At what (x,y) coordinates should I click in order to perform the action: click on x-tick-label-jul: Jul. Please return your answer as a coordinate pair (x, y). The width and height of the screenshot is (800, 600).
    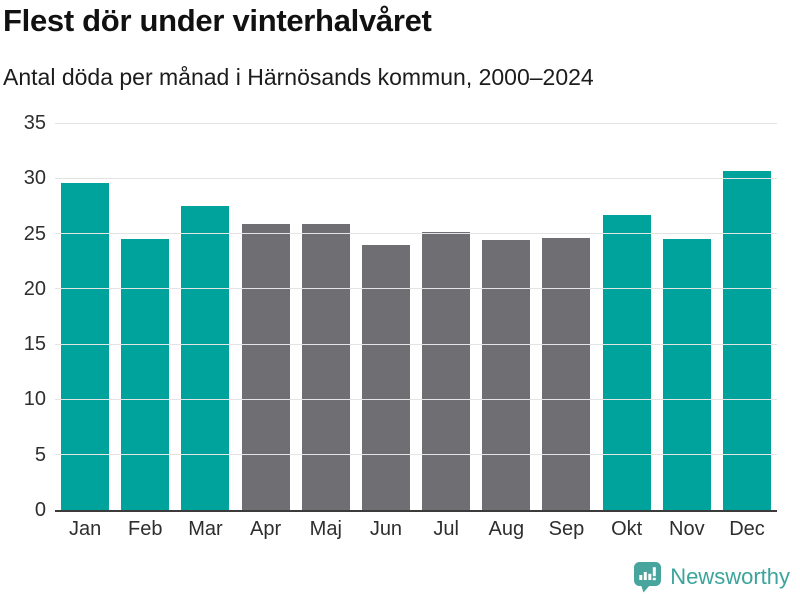
    Looking at the image, I should click on (446, 529).